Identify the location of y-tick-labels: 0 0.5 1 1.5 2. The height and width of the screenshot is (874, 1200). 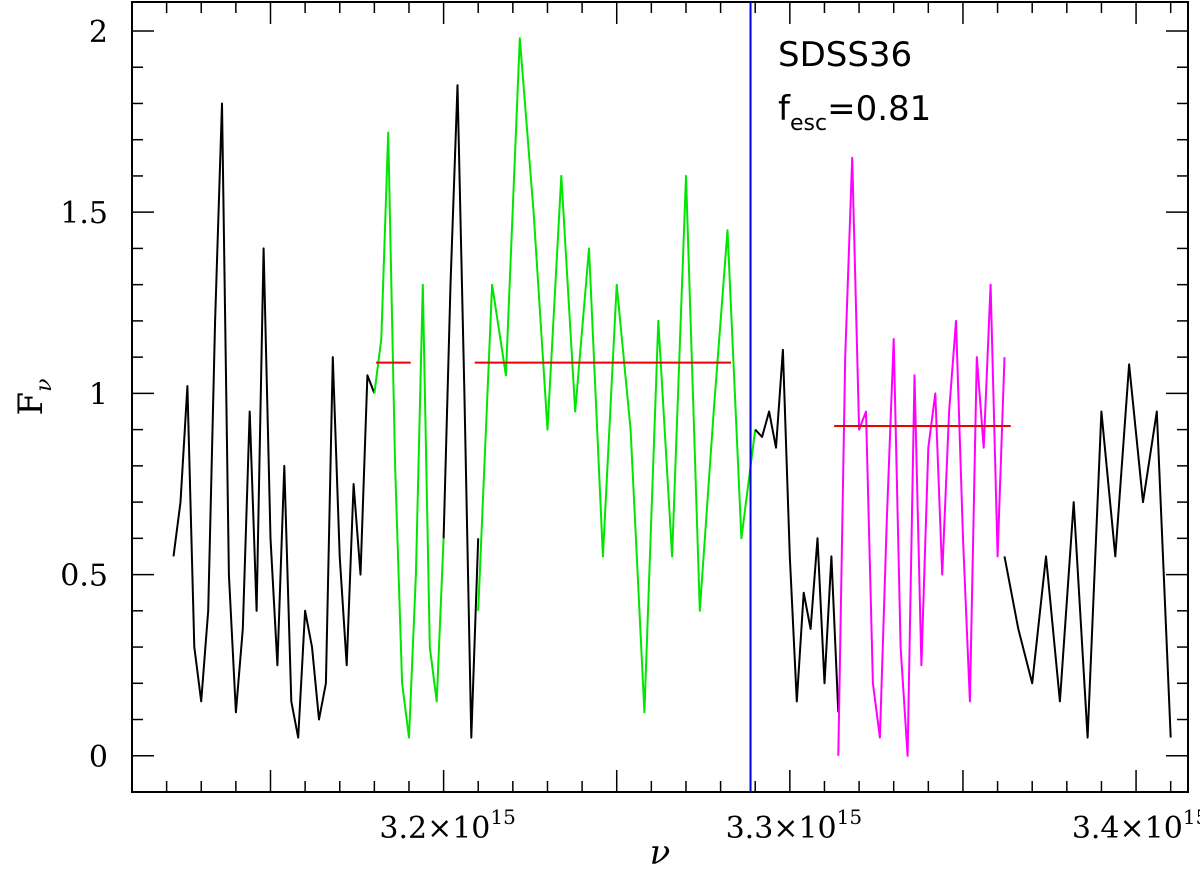
(84, 395).